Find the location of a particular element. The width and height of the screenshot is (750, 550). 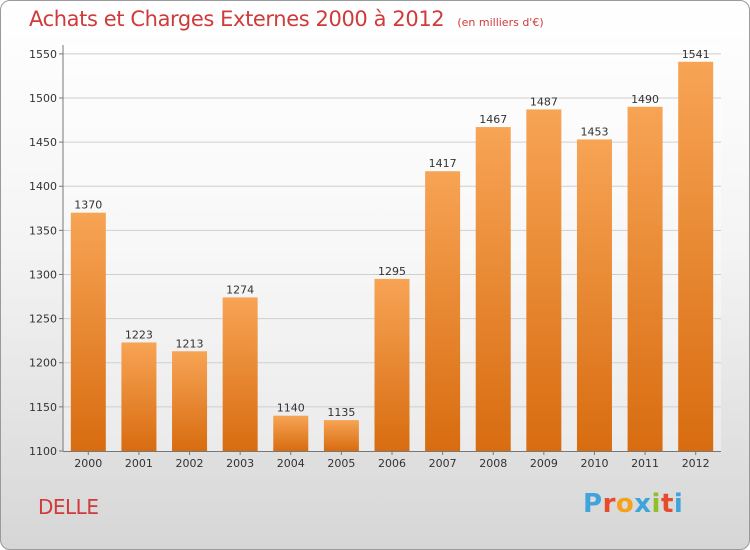

data-label: 1487 is located at coordinates (544, 101).